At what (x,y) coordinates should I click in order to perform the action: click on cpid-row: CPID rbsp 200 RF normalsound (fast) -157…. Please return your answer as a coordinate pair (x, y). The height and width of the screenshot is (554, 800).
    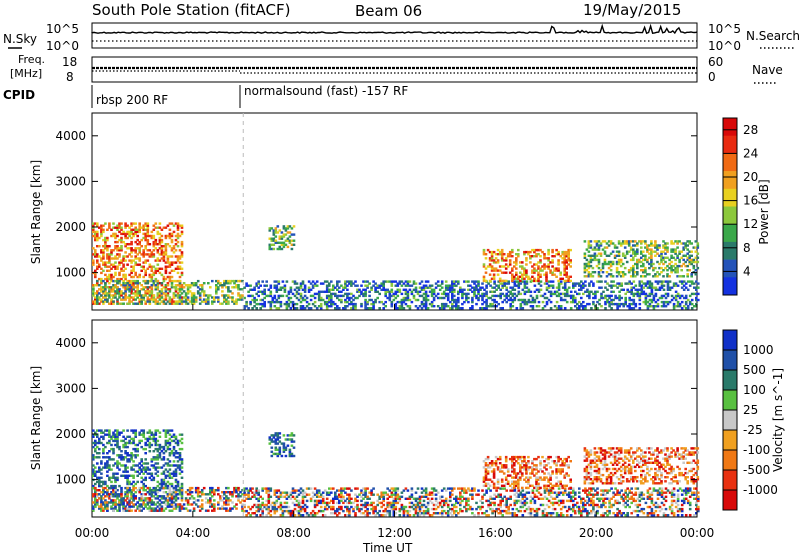
    Looking at the image, I should click on (205, 96).